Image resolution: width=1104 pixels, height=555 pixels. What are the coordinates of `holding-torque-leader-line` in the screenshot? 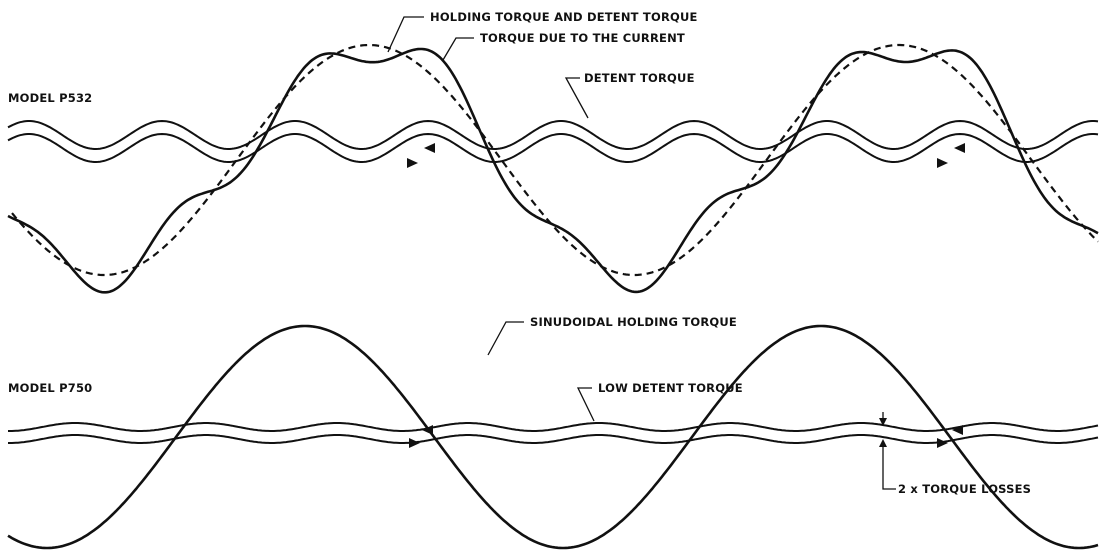 It's located at (405, 34).